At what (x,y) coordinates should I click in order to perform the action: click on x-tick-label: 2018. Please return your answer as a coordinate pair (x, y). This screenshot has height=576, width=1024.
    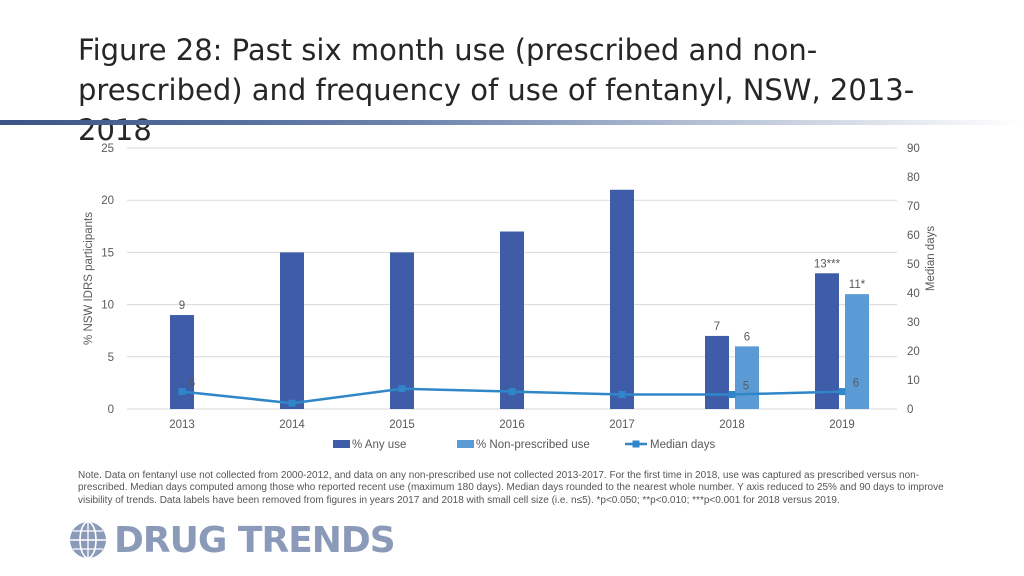
    Looking at the image, I should click on (732, 425).